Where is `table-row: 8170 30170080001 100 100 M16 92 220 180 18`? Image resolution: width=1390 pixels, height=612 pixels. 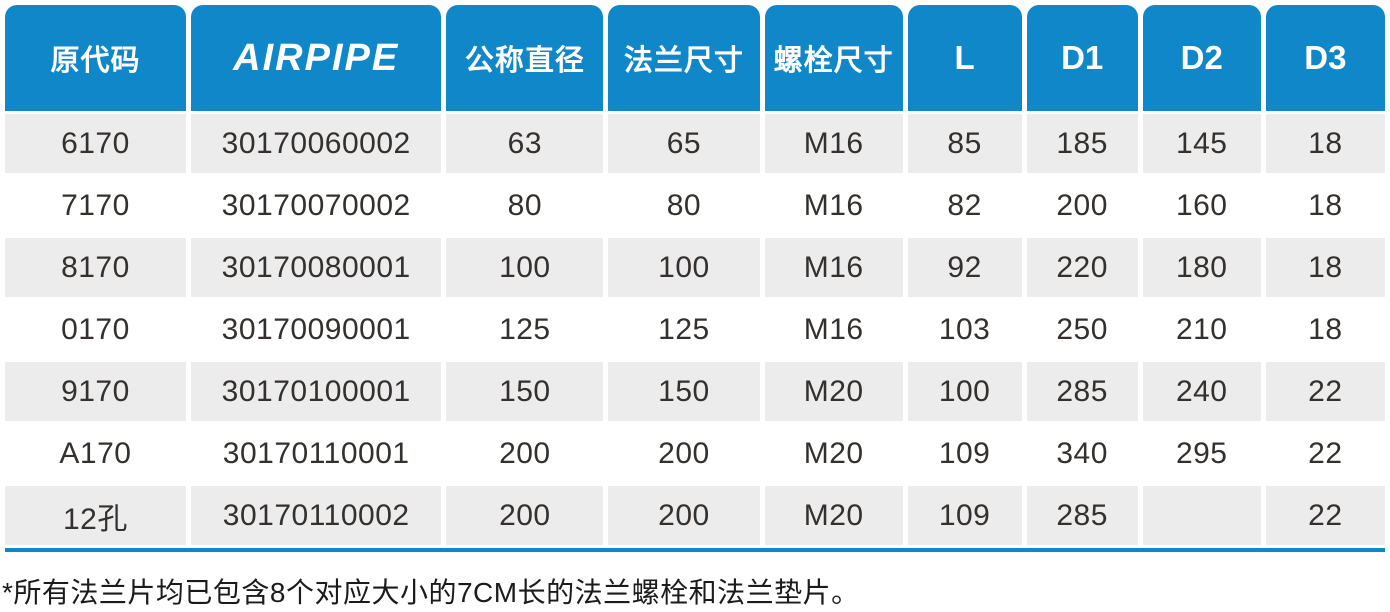 table-row: 8170 30170080001 100 100 M16 92 220 180 18 is located at coordinates (695, 267).